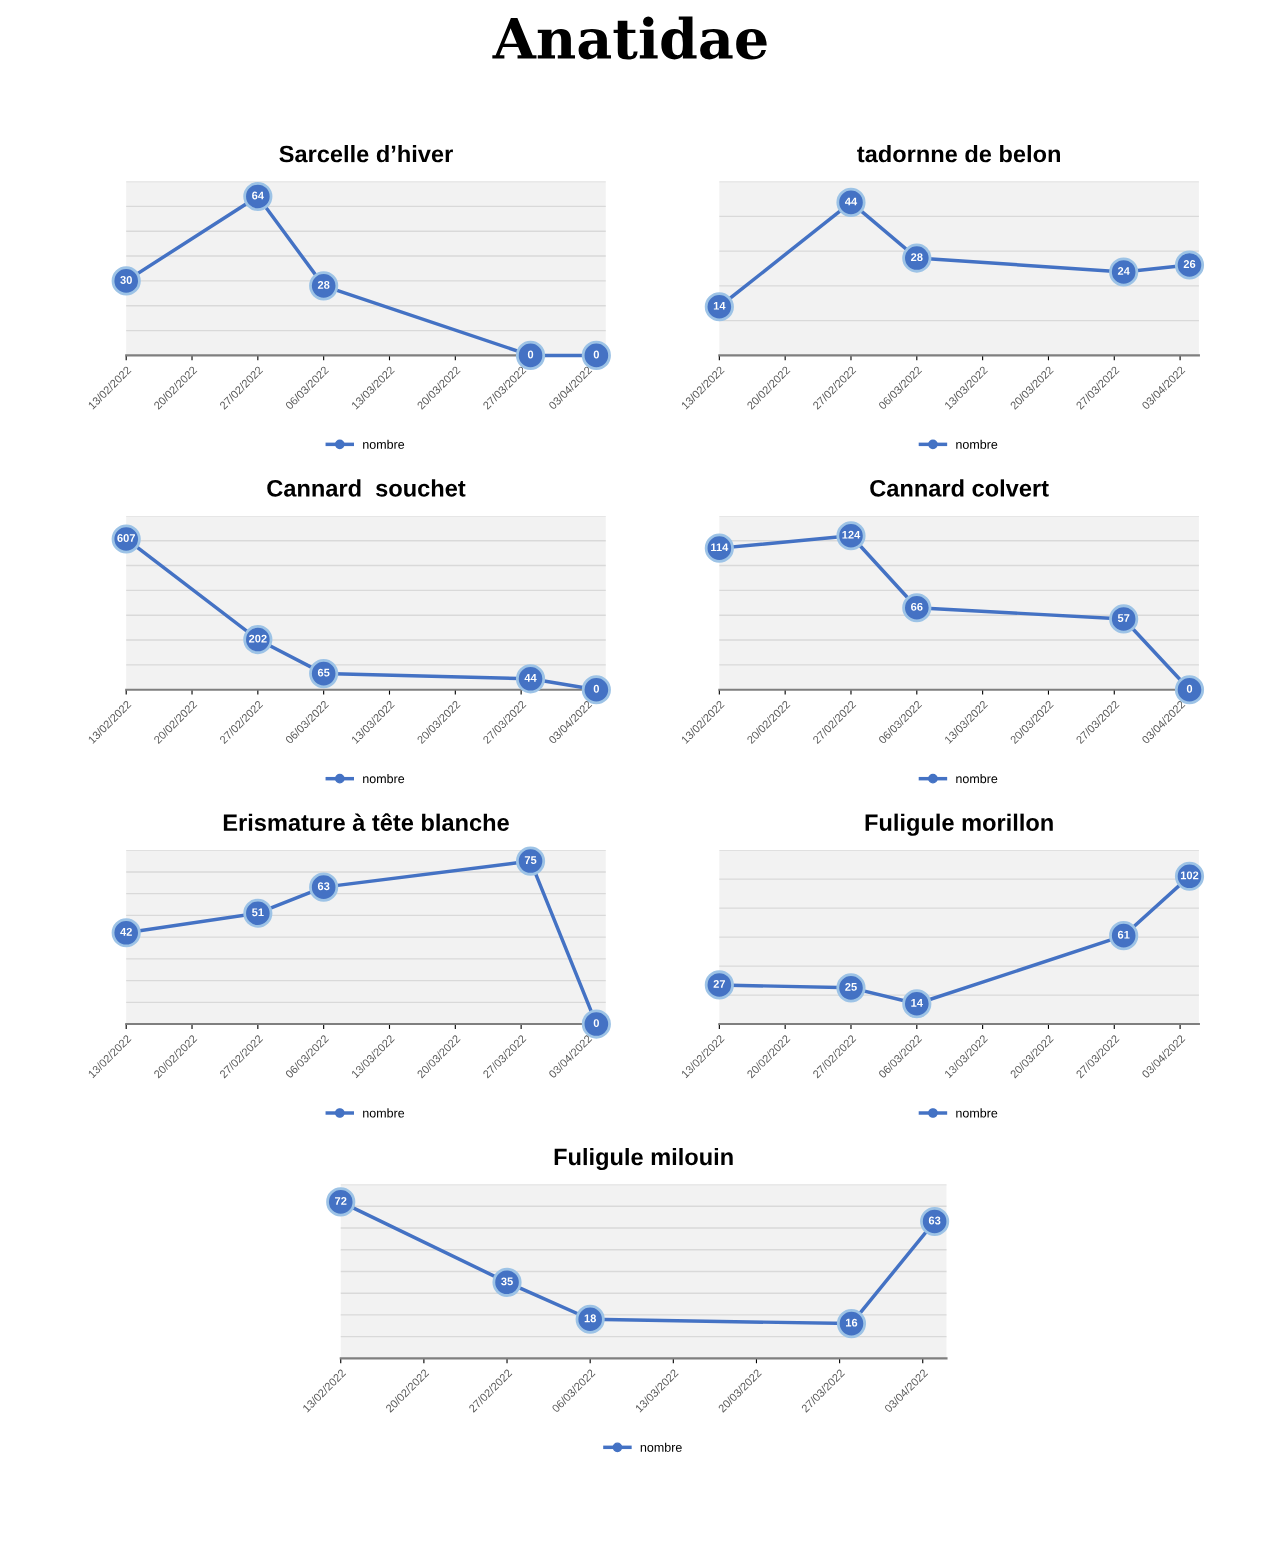  I want to click on data-label: 75, so click(530, 860).